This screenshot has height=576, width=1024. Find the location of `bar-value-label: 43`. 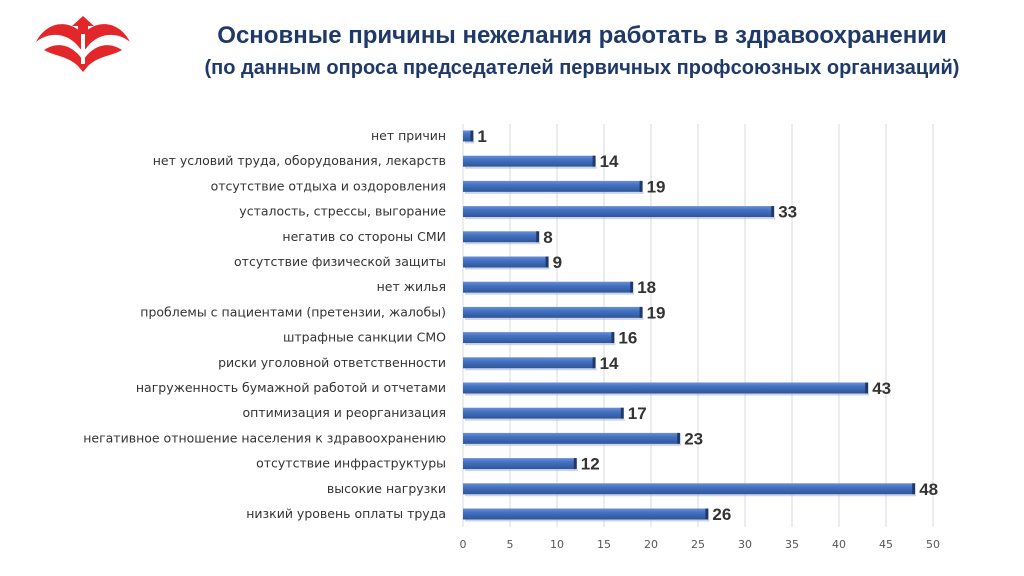

bar-value-label: 43 is located at coordinates (881, 388).